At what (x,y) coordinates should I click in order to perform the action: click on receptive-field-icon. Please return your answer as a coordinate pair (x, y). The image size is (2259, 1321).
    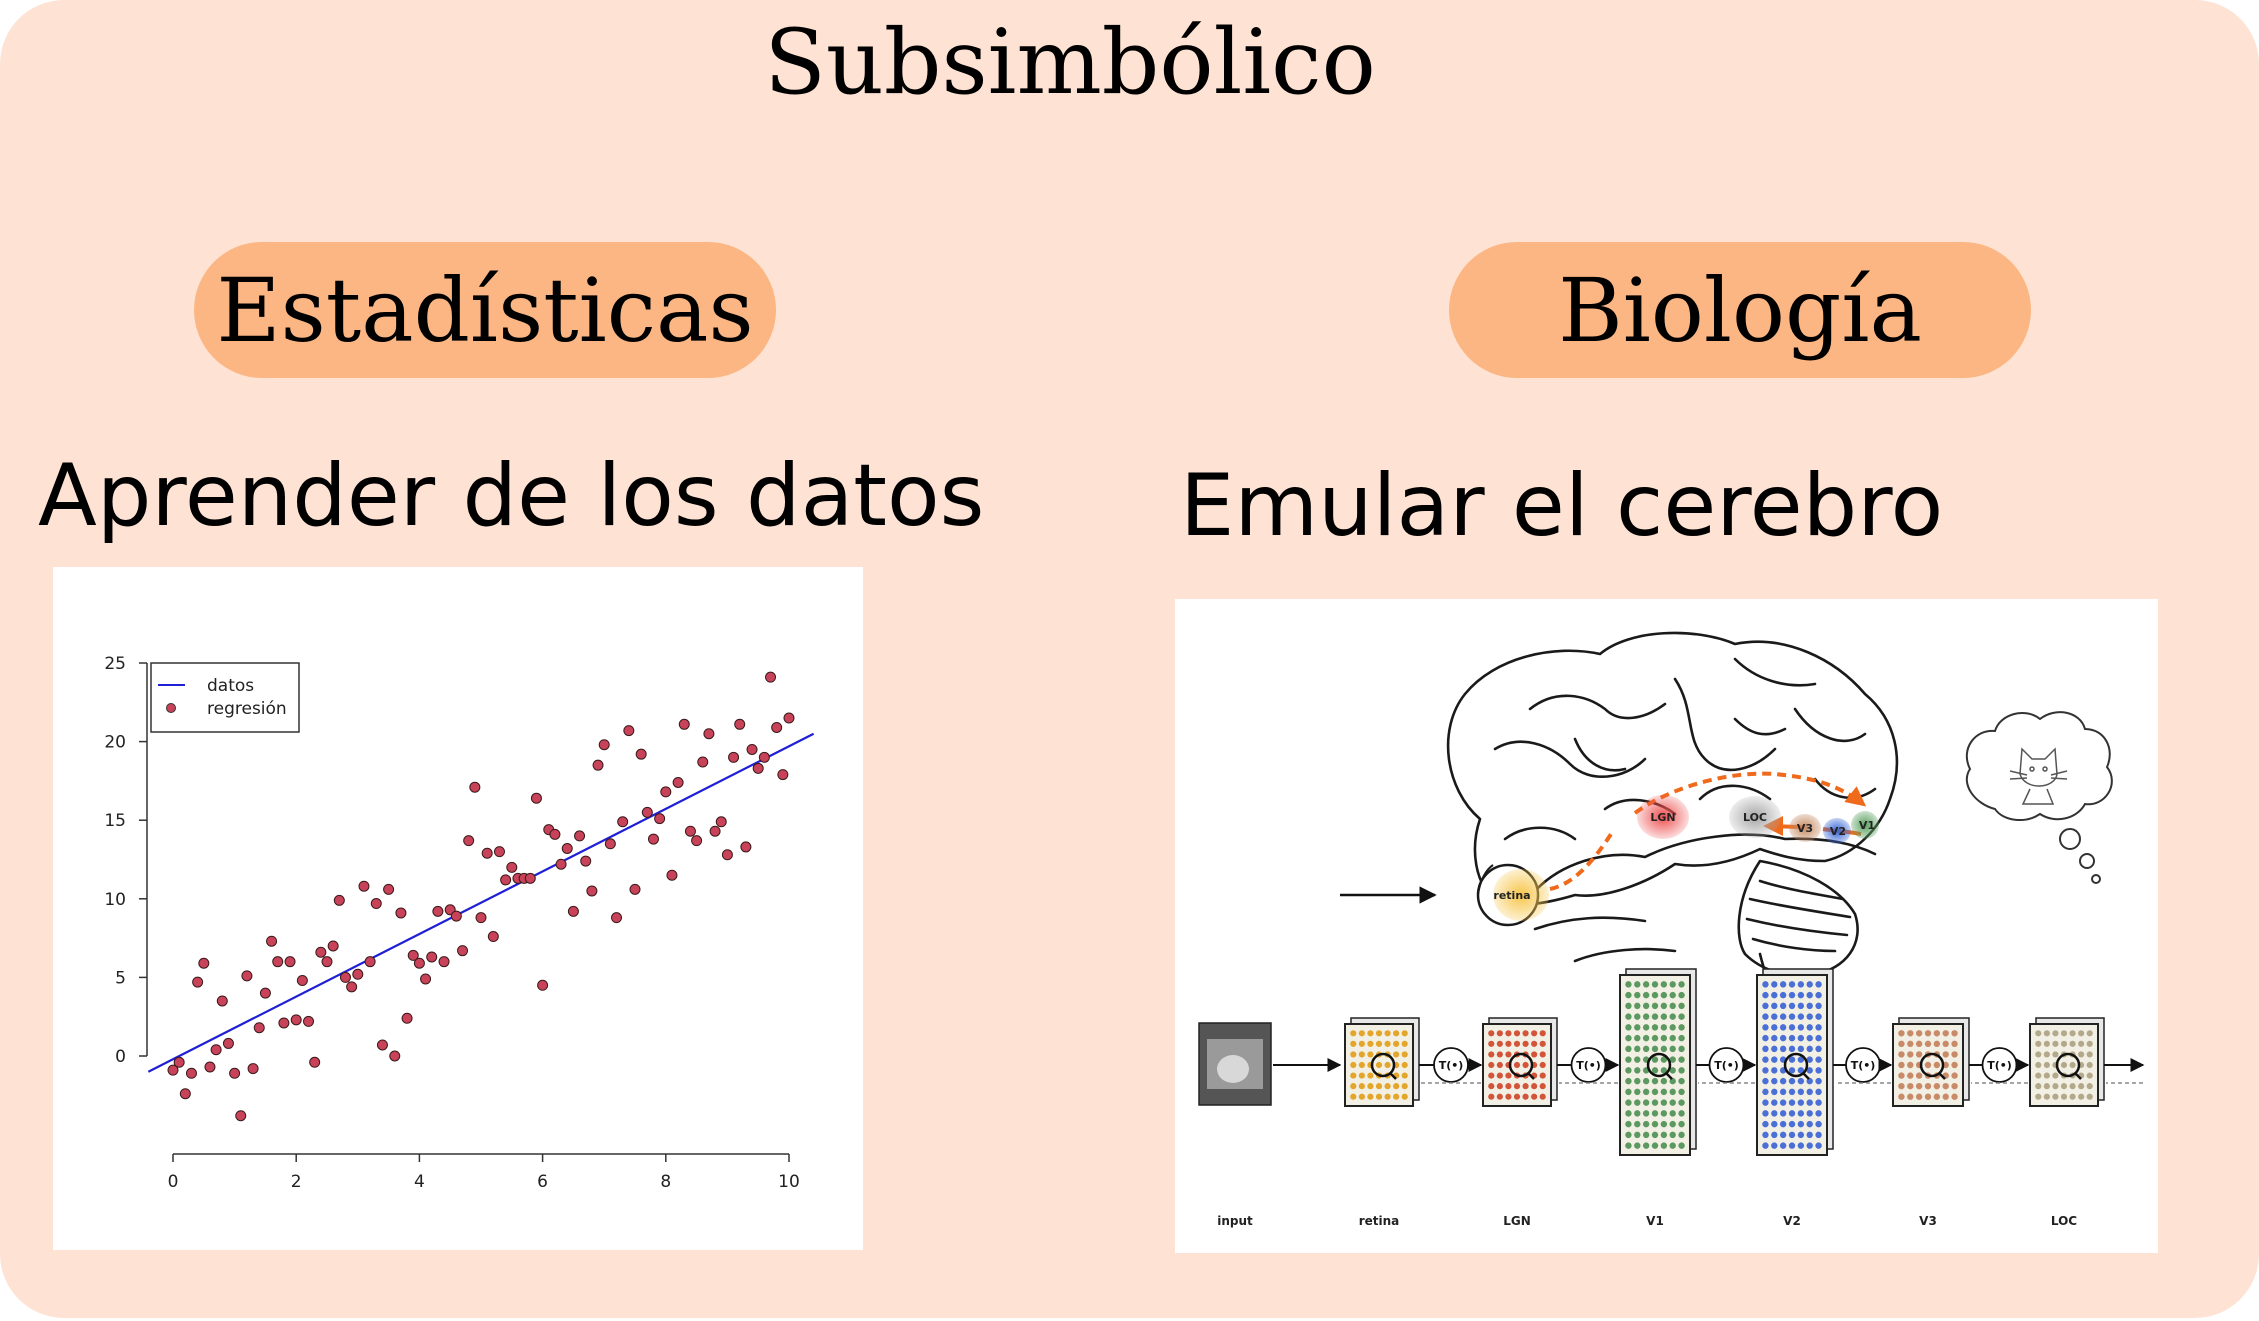
    Looking at the image, I should click on (1659, 1065).